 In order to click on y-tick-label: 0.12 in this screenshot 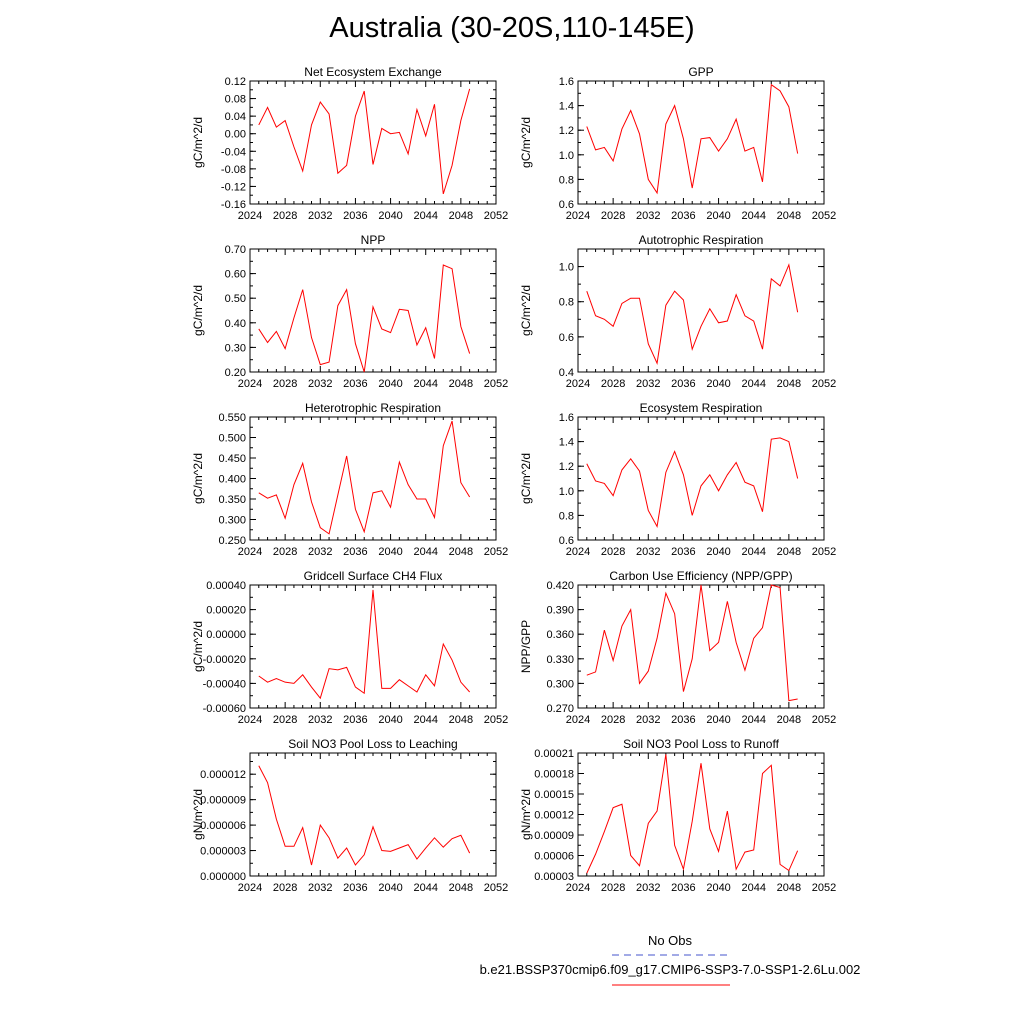, I will do `click(235, 82)`.